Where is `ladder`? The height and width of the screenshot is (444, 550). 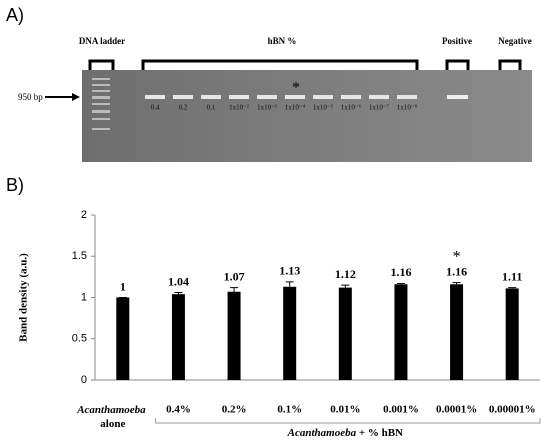 ladder is located at coordinates (101, 104).